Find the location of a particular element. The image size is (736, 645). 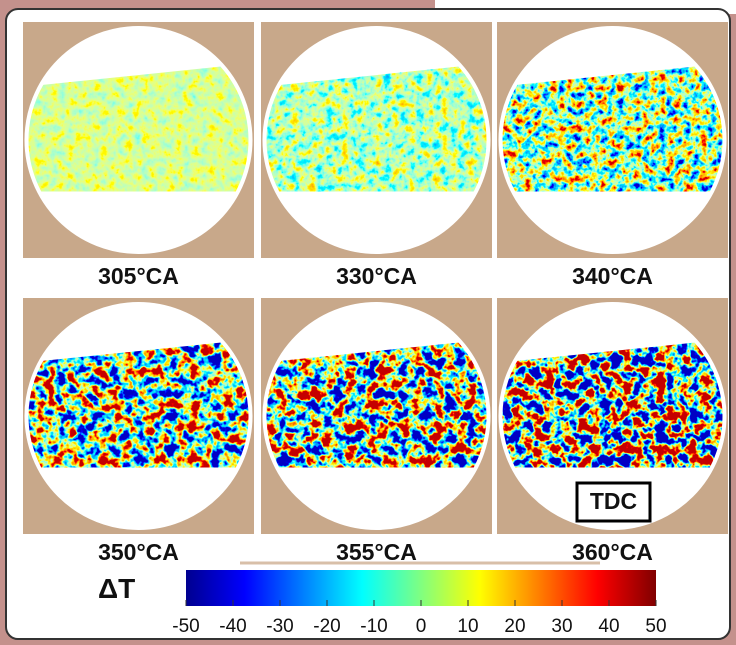

tick-label: 30 is located at coordinates (561, 626).